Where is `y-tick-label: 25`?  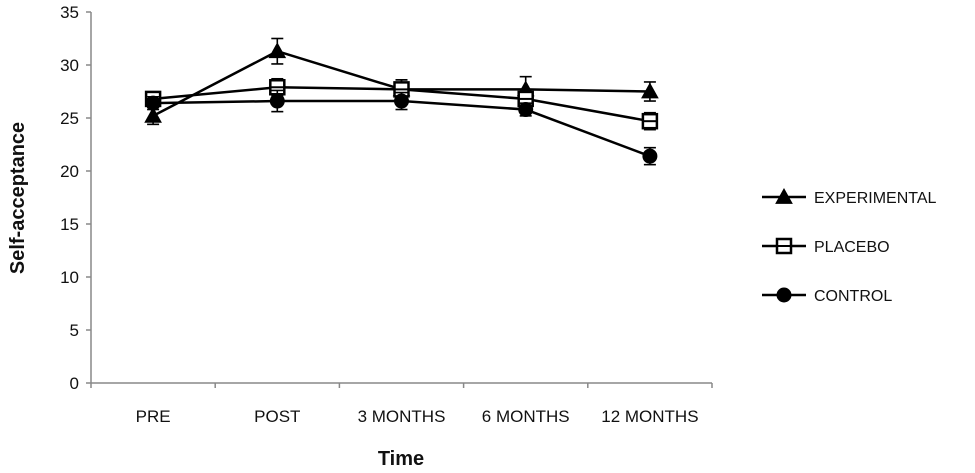 y-tick-label: 25 is located at coordinates (69, 118).